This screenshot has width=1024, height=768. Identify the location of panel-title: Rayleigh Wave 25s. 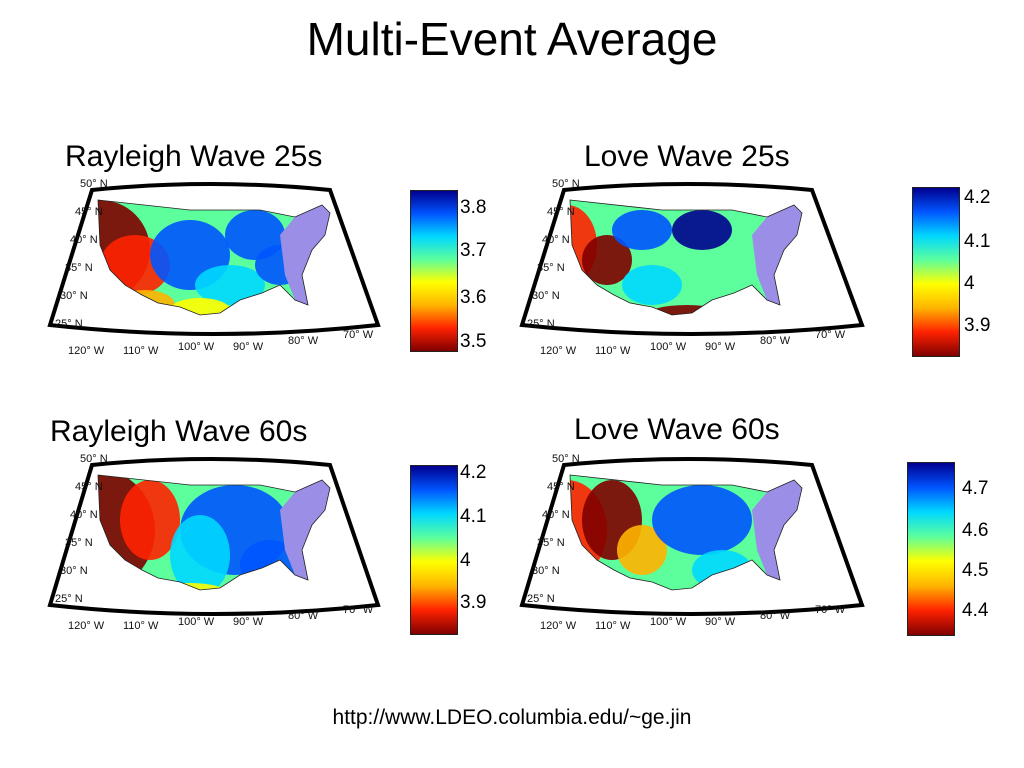
(194, 156).